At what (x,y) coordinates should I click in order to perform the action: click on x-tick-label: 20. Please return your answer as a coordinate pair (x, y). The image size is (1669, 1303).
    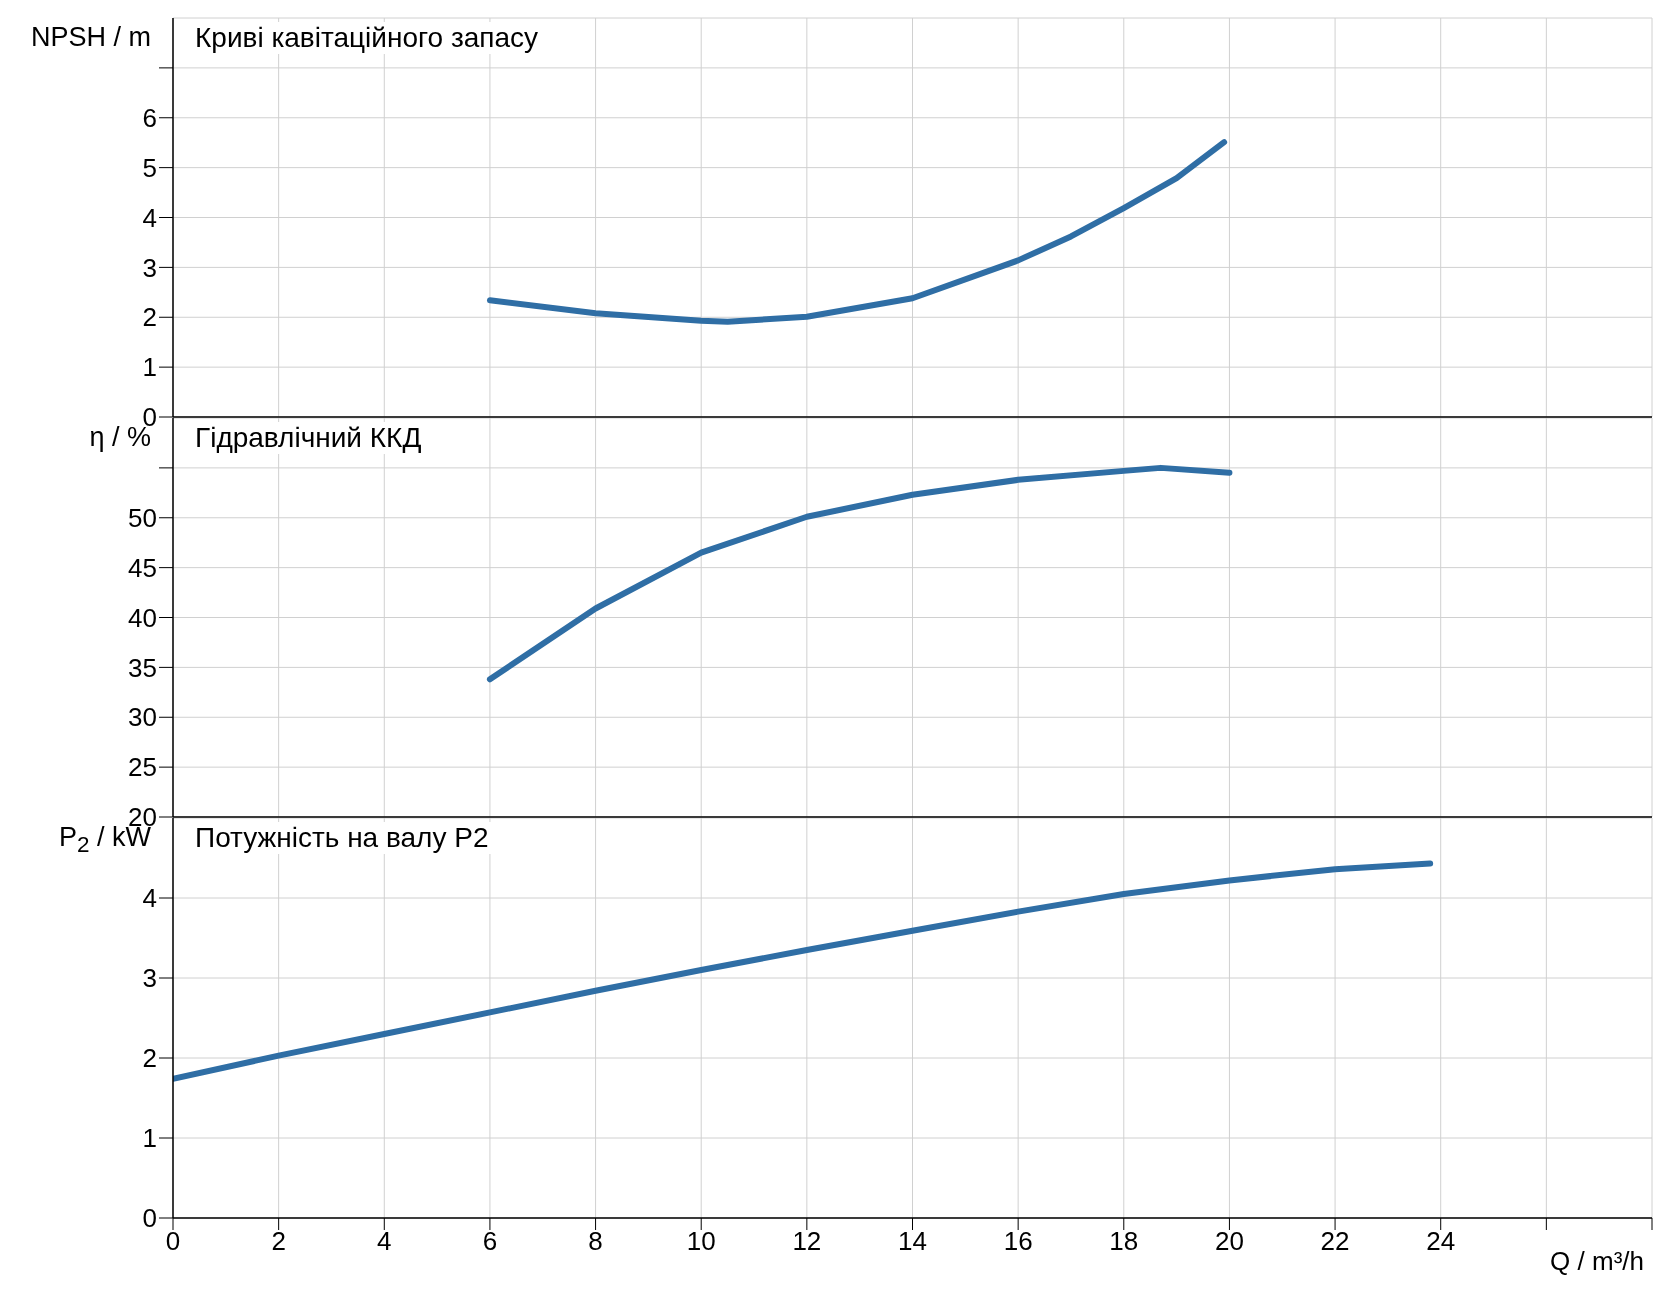
    Looking at the image, I should click on (1229, 1241).